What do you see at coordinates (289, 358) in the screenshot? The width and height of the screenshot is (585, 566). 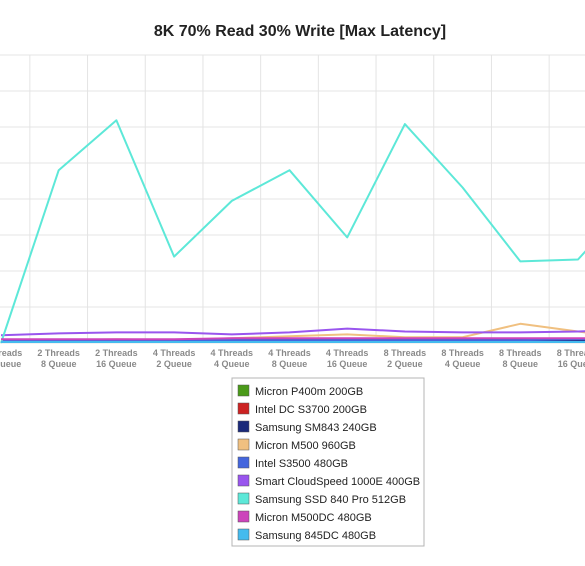 I see `x-tick-label: 4 Threads 8 Queue` at bounding box center [289, 358].